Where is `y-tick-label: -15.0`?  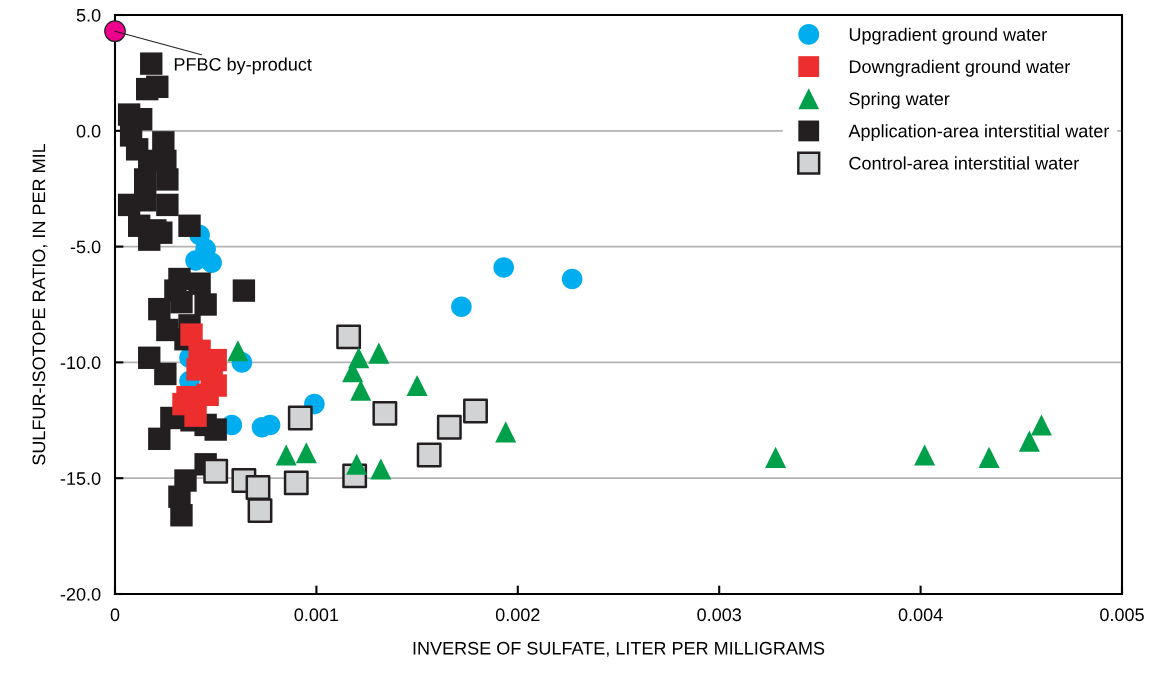 y-tick-label: -15.0 is located at coordinates (80, 478).